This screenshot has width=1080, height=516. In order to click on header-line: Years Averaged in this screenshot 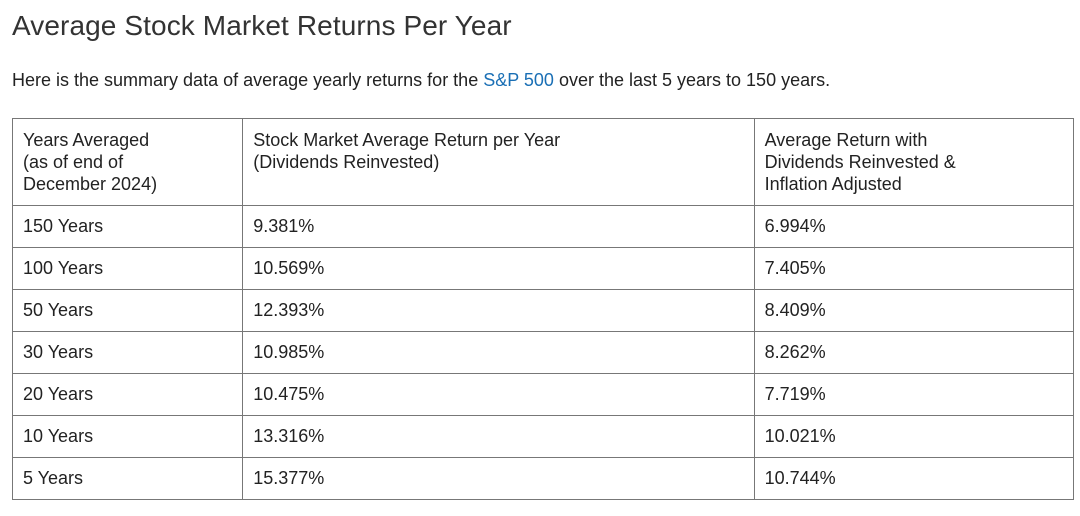, I will do `click(86, 140)`.